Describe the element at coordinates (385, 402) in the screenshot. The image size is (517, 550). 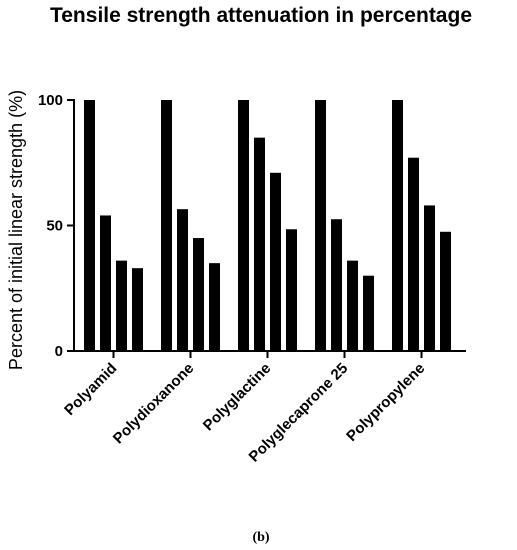
I see `x-tick-label: Polypropylene` at that location.